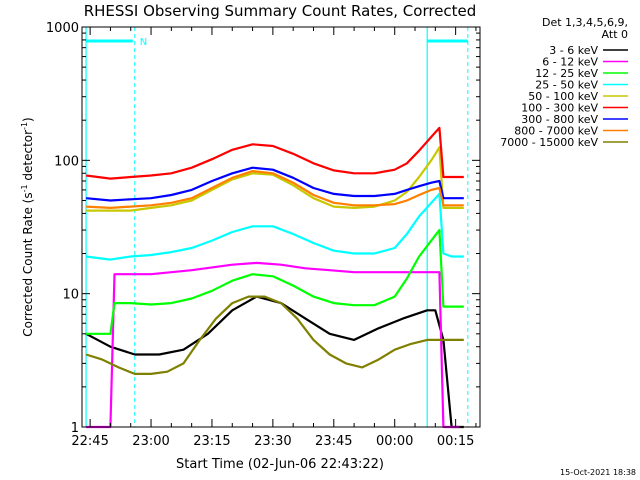 This screenshot has height=480, width=640. Describe the element at coordinates (89, 441) in the screenshot. I see `x-tick-label: 22:45` at that location.